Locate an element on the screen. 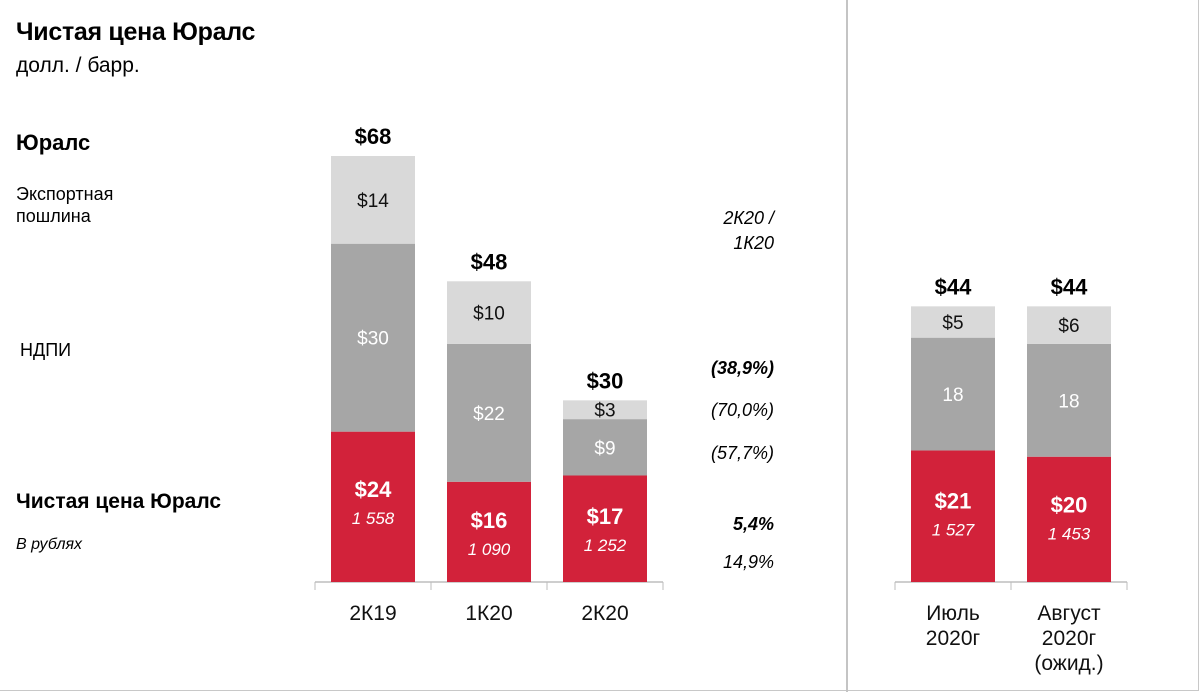  change-net-price: 5,4% is located at coordinates (753, 524).